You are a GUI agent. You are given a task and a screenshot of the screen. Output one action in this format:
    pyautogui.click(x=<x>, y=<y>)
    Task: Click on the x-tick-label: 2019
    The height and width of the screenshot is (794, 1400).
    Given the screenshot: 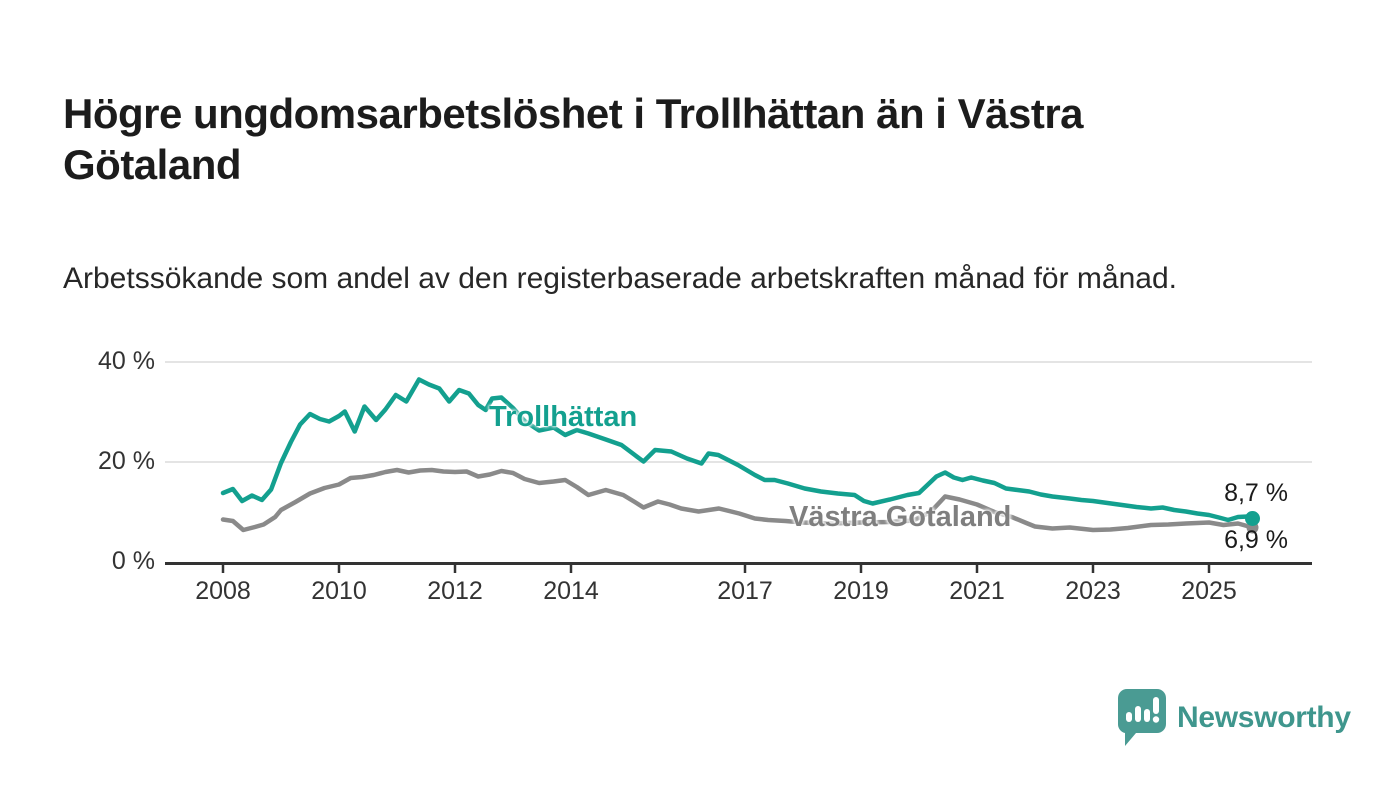 What is the action you would take?
    pyautogui.click(x=861, y=591)
    